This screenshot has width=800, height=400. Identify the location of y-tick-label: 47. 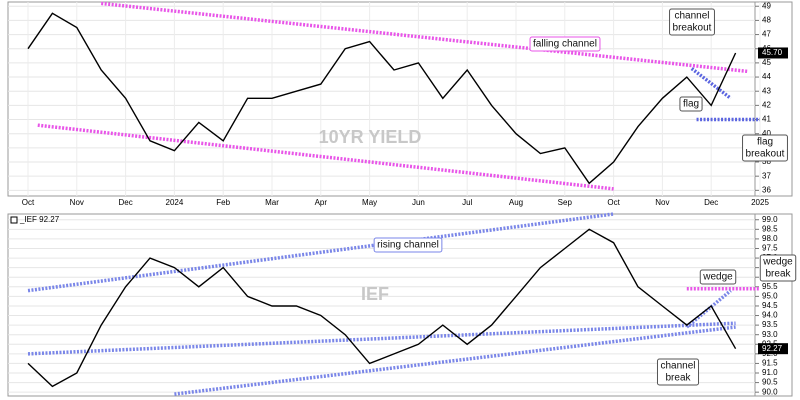
(766, 34).